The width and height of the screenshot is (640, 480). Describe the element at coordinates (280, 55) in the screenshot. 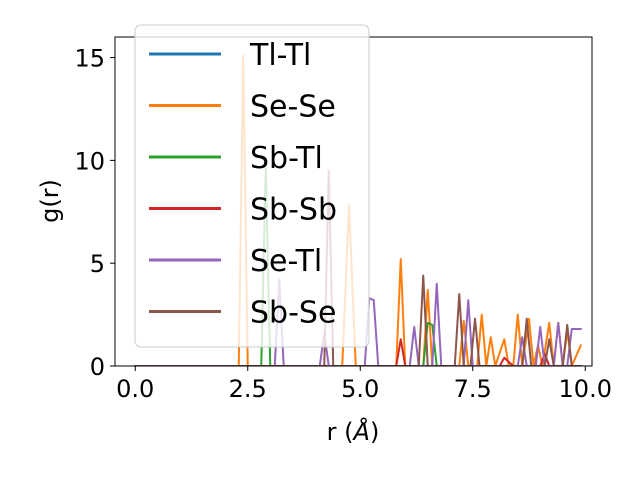

I see `legend-label-tl-tl: Tl-Tl` at that location.